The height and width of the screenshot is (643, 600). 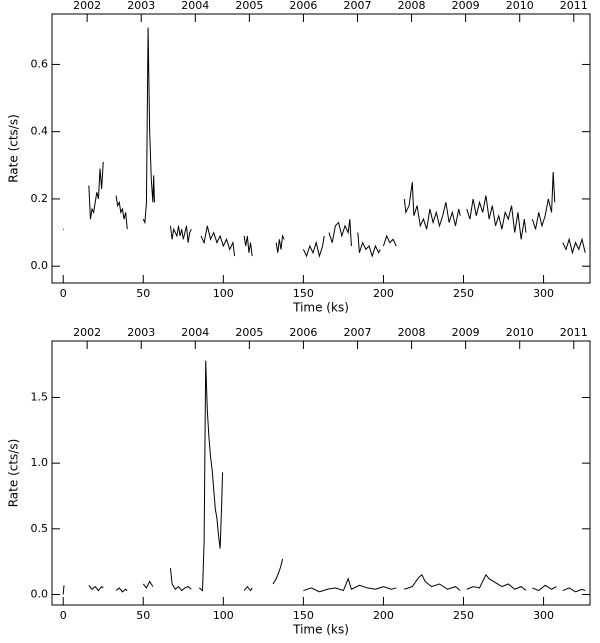 I want to click on y-tick-label: 0.5, so click(x=40, y=528).